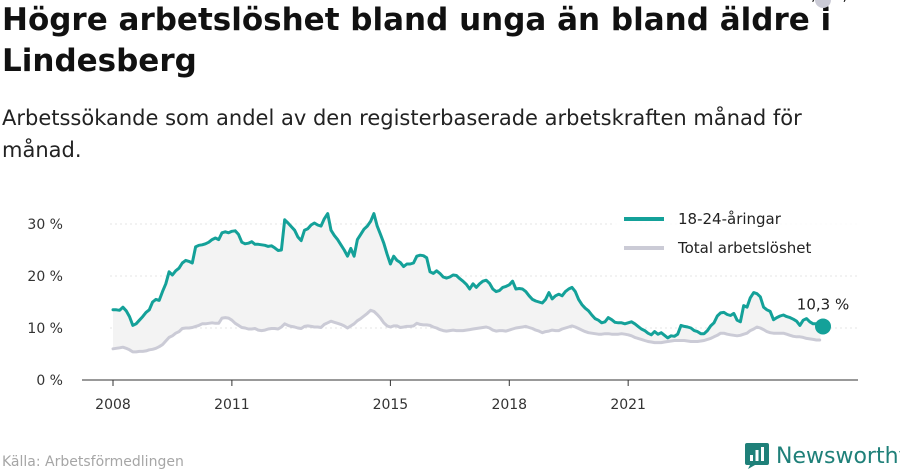 Image resolution: width=900 pixels, height=474 pixels. Describe the element at coordinates (628, 405) in the screenshot. I see `x-tick-label: 2021` at that location.